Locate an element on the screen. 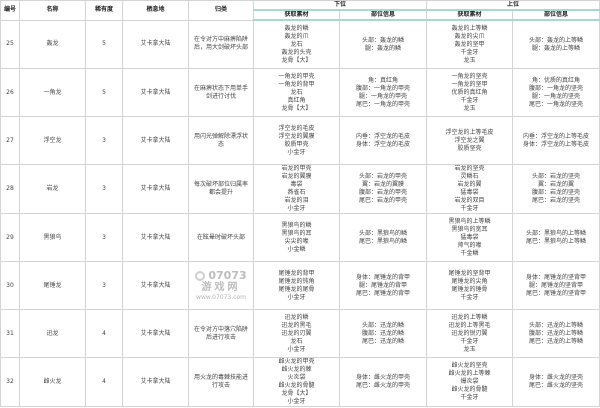 This screenshot has width=600, height=408. part-info-line: 尾巴：岩龙的坚壳 is located at coordinates (556, 200).